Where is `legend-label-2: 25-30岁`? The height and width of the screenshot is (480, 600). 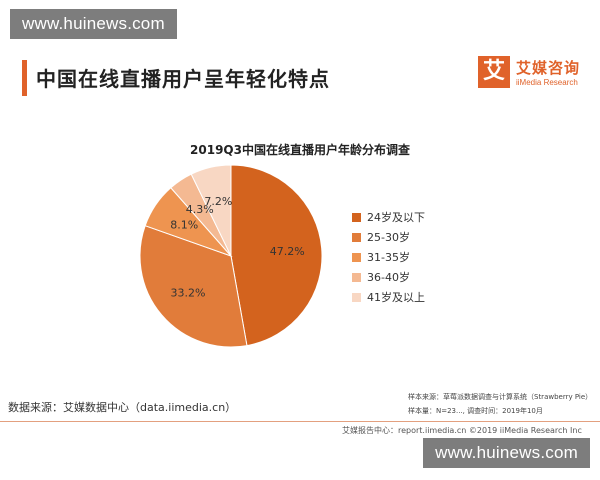 legend-label-2: 25-30岁 is located at coordinates (388, 237).